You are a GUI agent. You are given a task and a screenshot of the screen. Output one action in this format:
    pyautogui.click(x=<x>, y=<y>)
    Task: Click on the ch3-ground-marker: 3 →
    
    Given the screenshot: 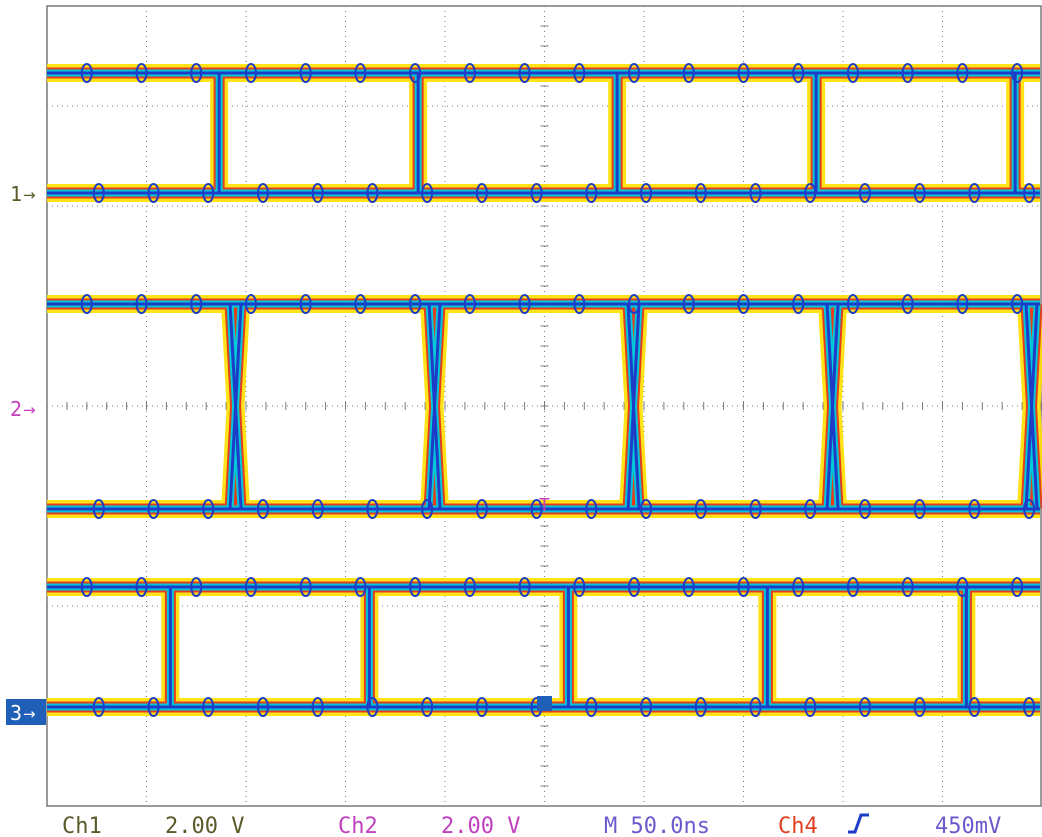 What is the action you would take?
    pyautogui.click(x=26, y=712)
    